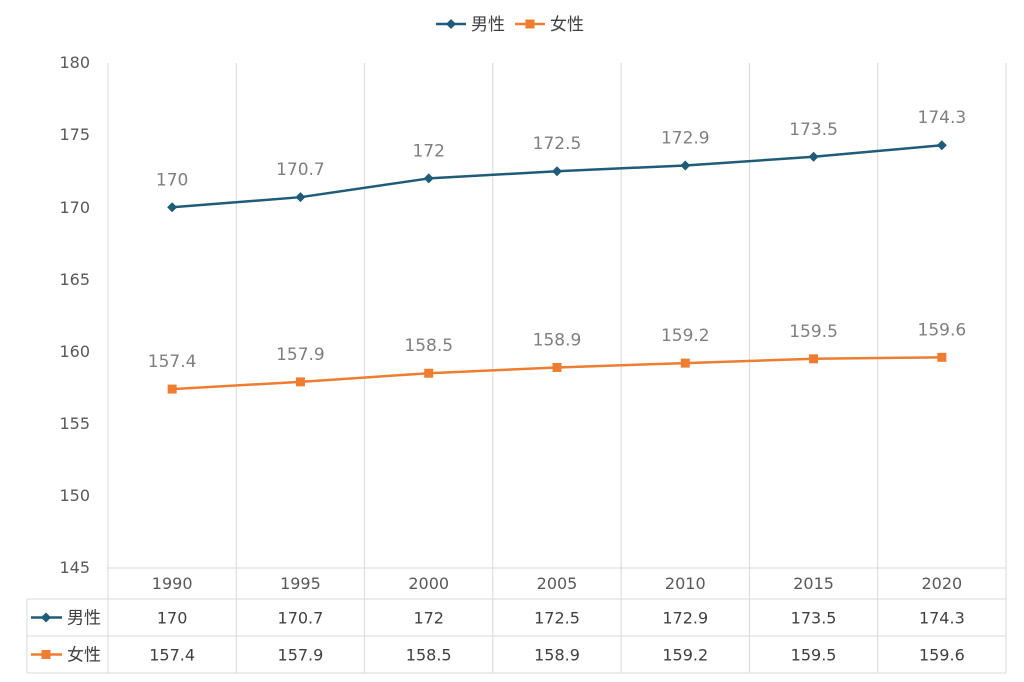  I want to click on data-label: 170.7, so click(300, 170).